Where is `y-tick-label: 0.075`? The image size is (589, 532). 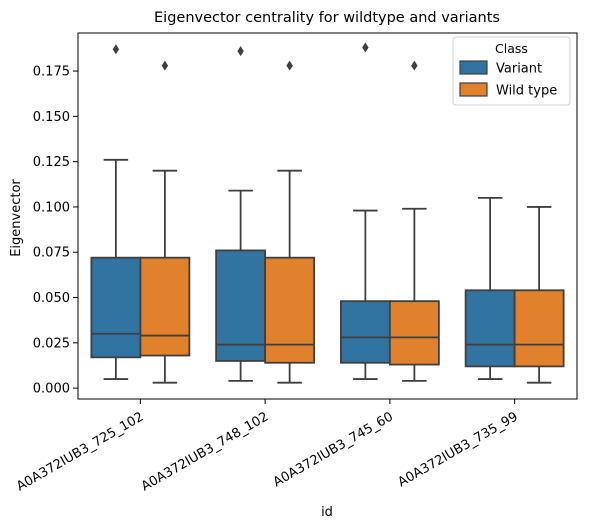 y-tick-label: 0.075 is located at coordinates (51, 253).